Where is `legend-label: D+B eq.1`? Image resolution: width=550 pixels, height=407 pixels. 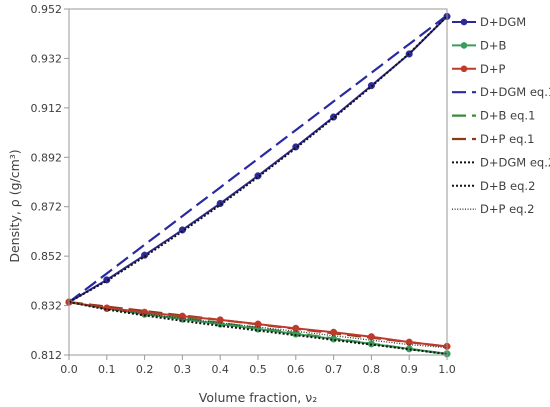 legend-label: D+B eq.1 is located at coordinates (507, 116).